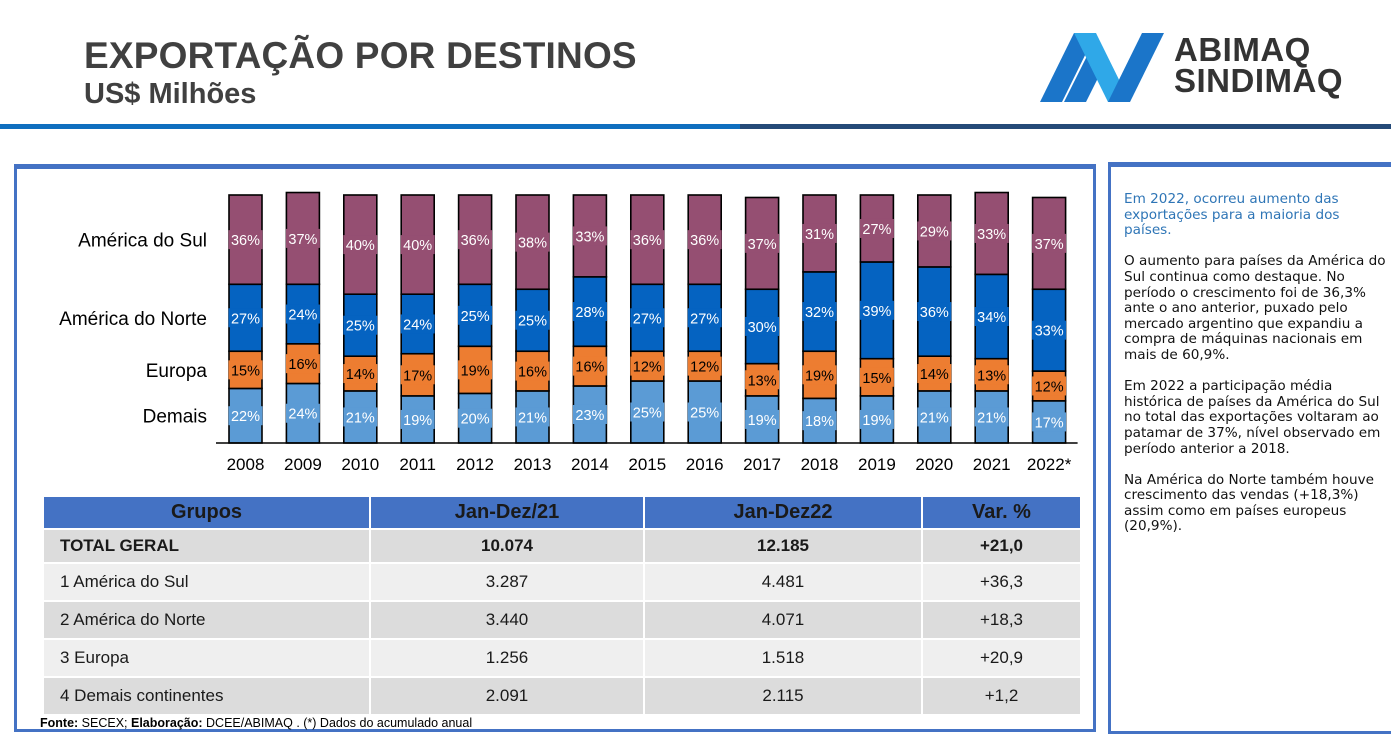 The width and height of the screenshot is (1391, 740). Describe the element at coordinates (1102, 67) in the screenshot. I see `abimaq-logo-icon` at that location.